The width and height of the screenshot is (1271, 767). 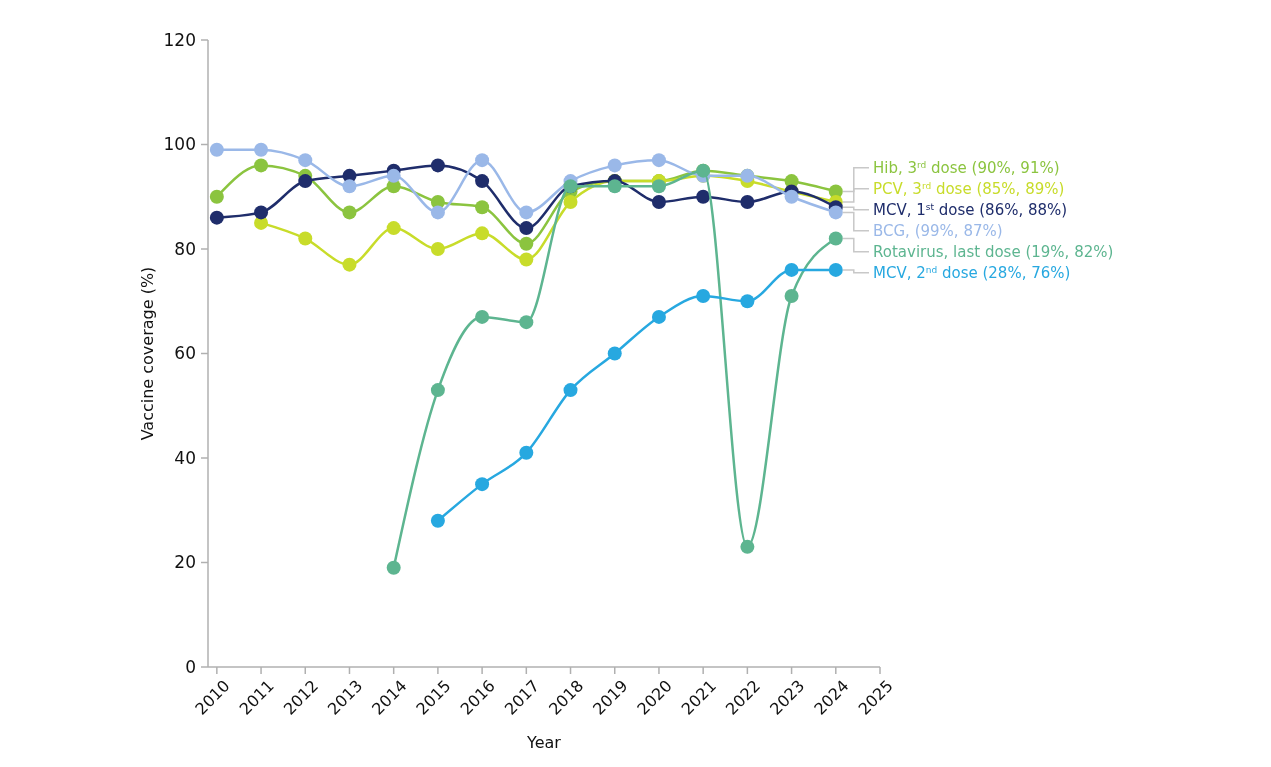 I want to click on text: PCV, 3$^{rd}$ dose (85%, 89%), so click(x=969, y=189).